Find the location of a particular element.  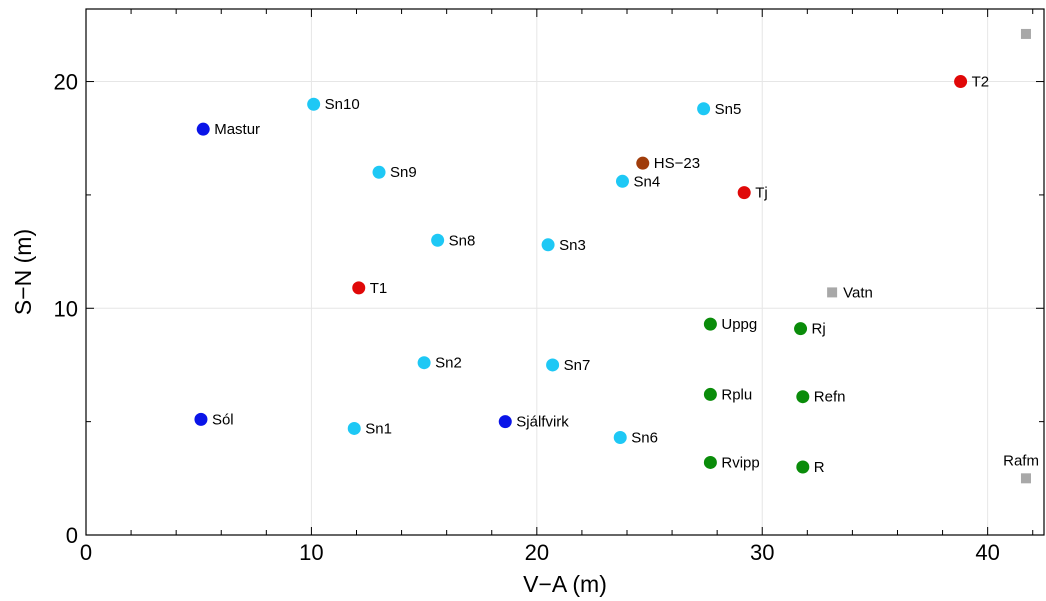

point-label: Rafm is located at coordinates (1021, 460).